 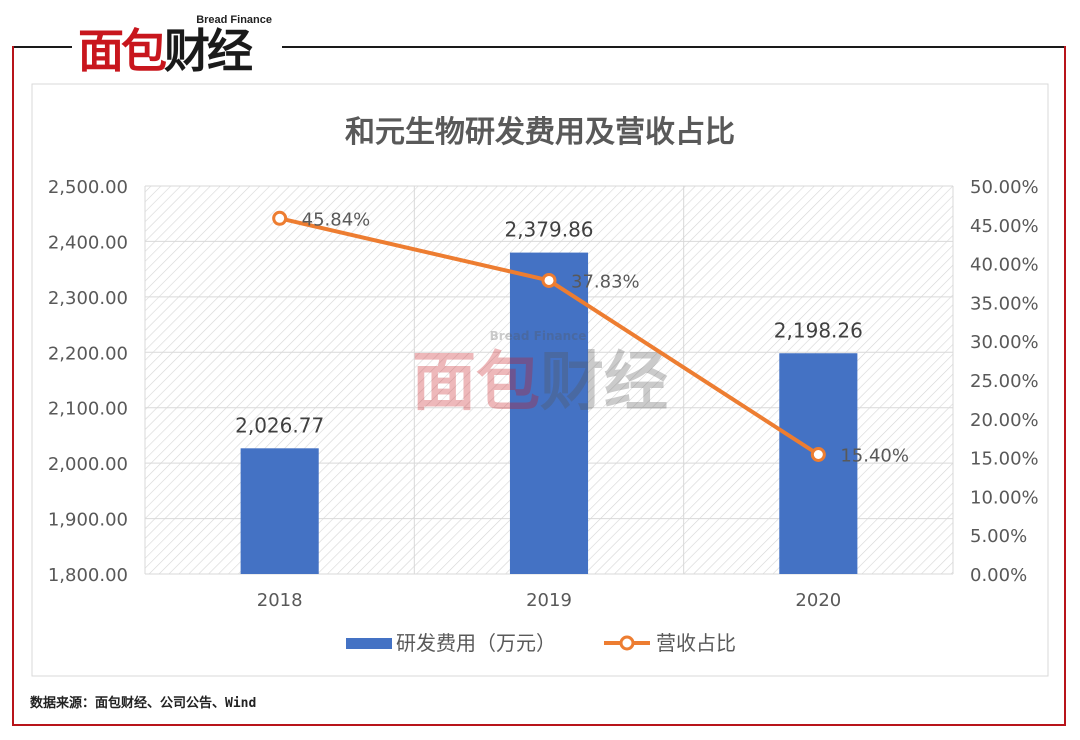 I want to click on left-tick-label: 1,800.00, so click(x=88, y=575).